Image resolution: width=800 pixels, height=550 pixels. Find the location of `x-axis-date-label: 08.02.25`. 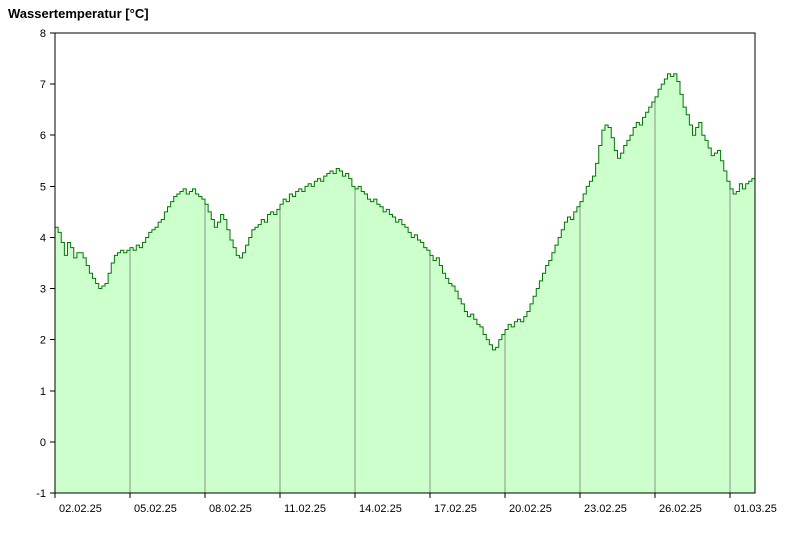

x-axis-date-label: 08.02.25 is located at coordinates (230, 509).